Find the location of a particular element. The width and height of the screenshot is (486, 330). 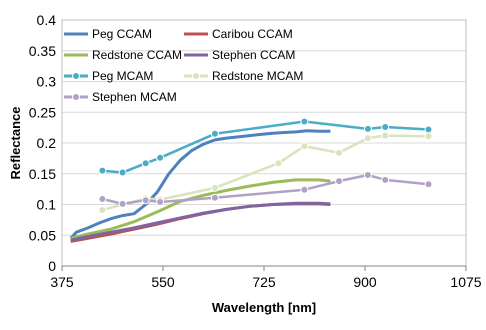

legend-entry: Stephen MCAM is located at coordinates (120, 97).